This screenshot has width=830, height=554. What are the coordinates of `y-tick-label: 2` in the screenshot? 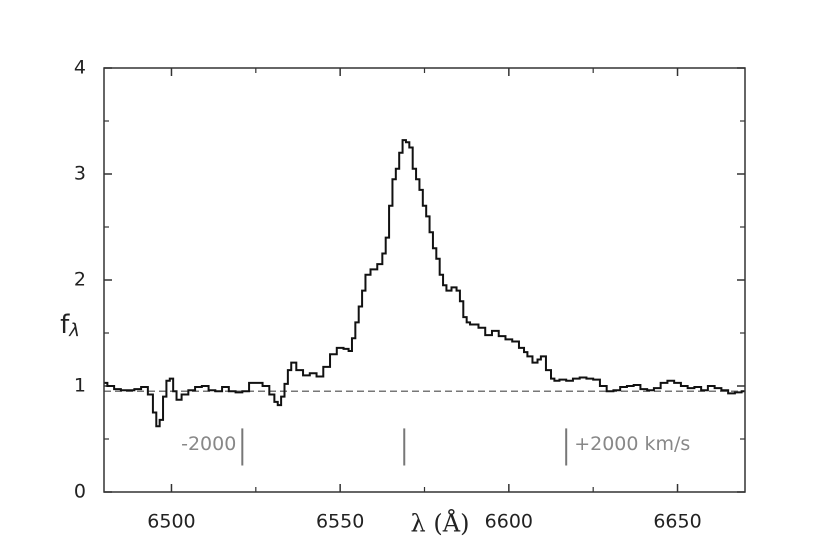 It's located at (80, 280).